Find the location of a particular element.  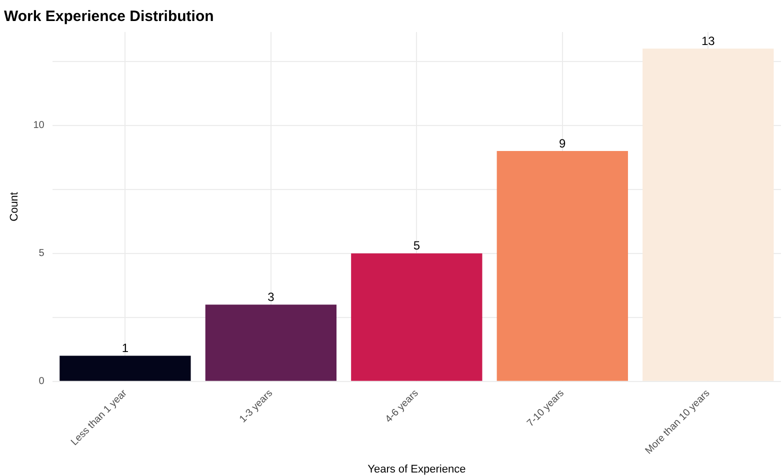

data-label: 9 is located at coordinates (562, 143).